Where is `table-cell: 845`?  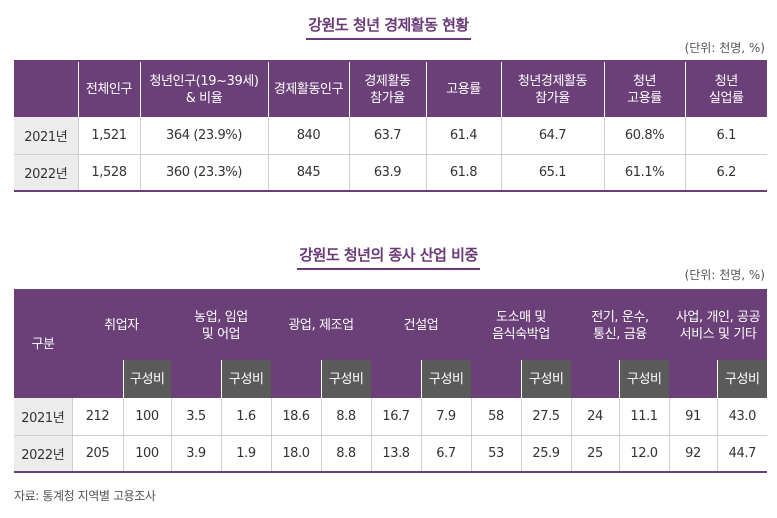
table-cell: 845 is located at coordinates (308, 173).